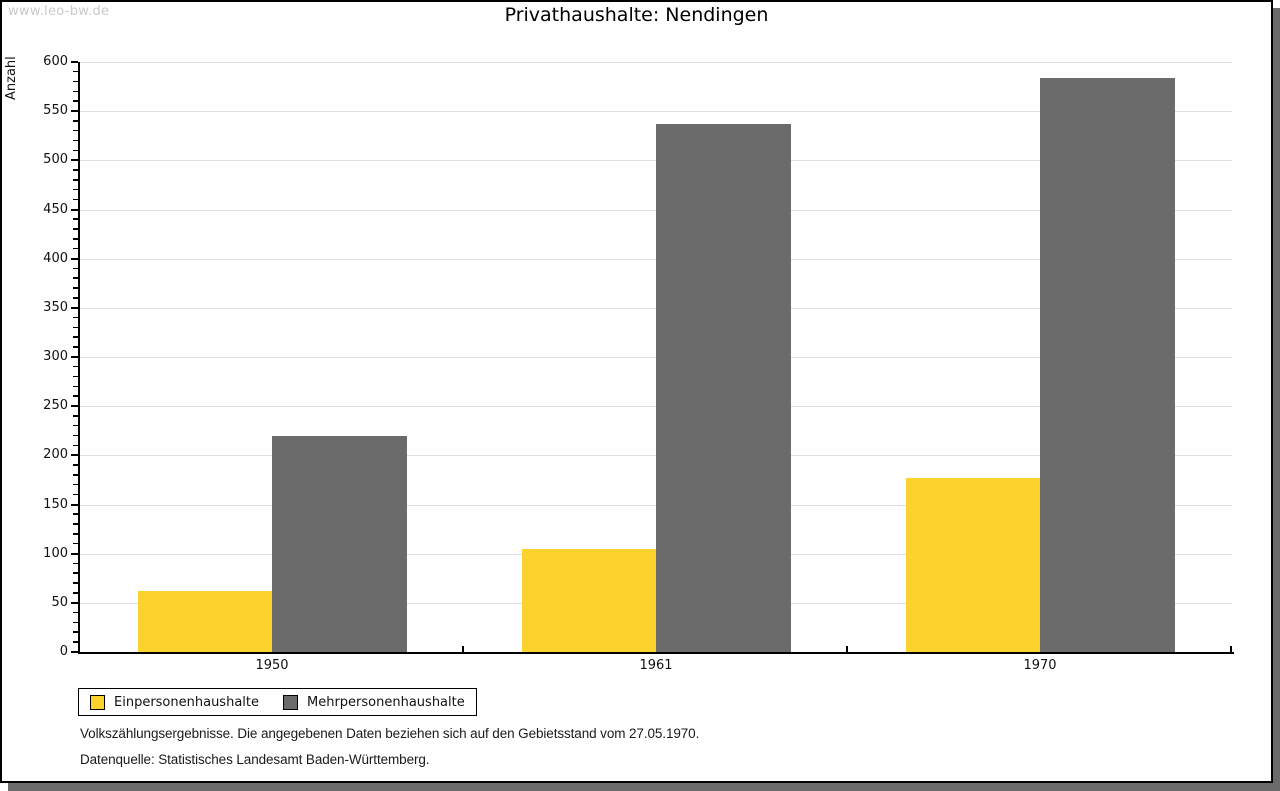 The width and height of the screenshot is (1280, 791). I want to click on legend-label: Einpersonenhaushalte, so click(186, 702).